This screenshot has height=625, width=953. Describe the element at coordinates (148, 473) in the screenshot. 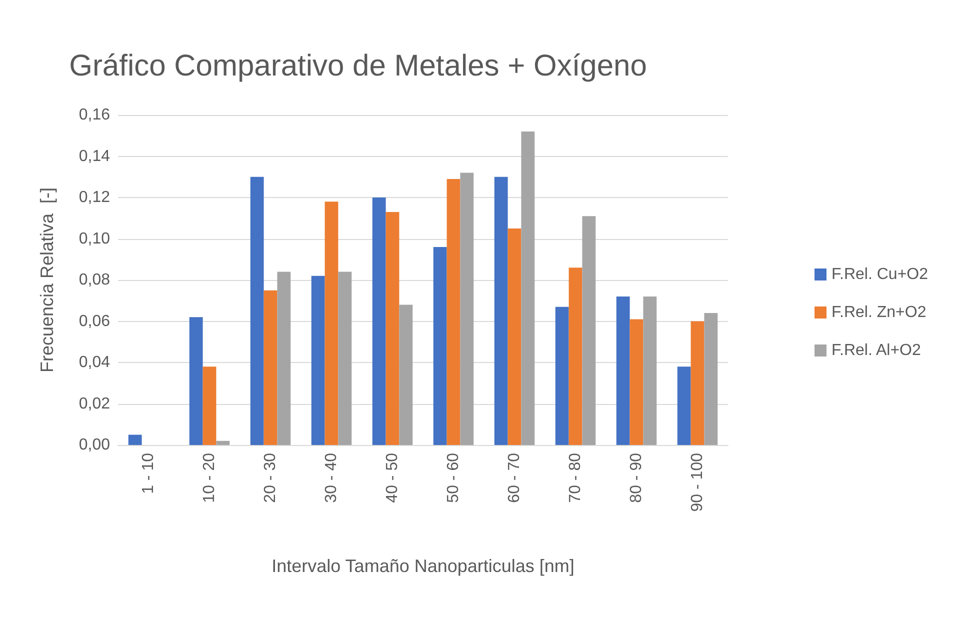

I see `x-tick-label: 1 - 10` at that location.